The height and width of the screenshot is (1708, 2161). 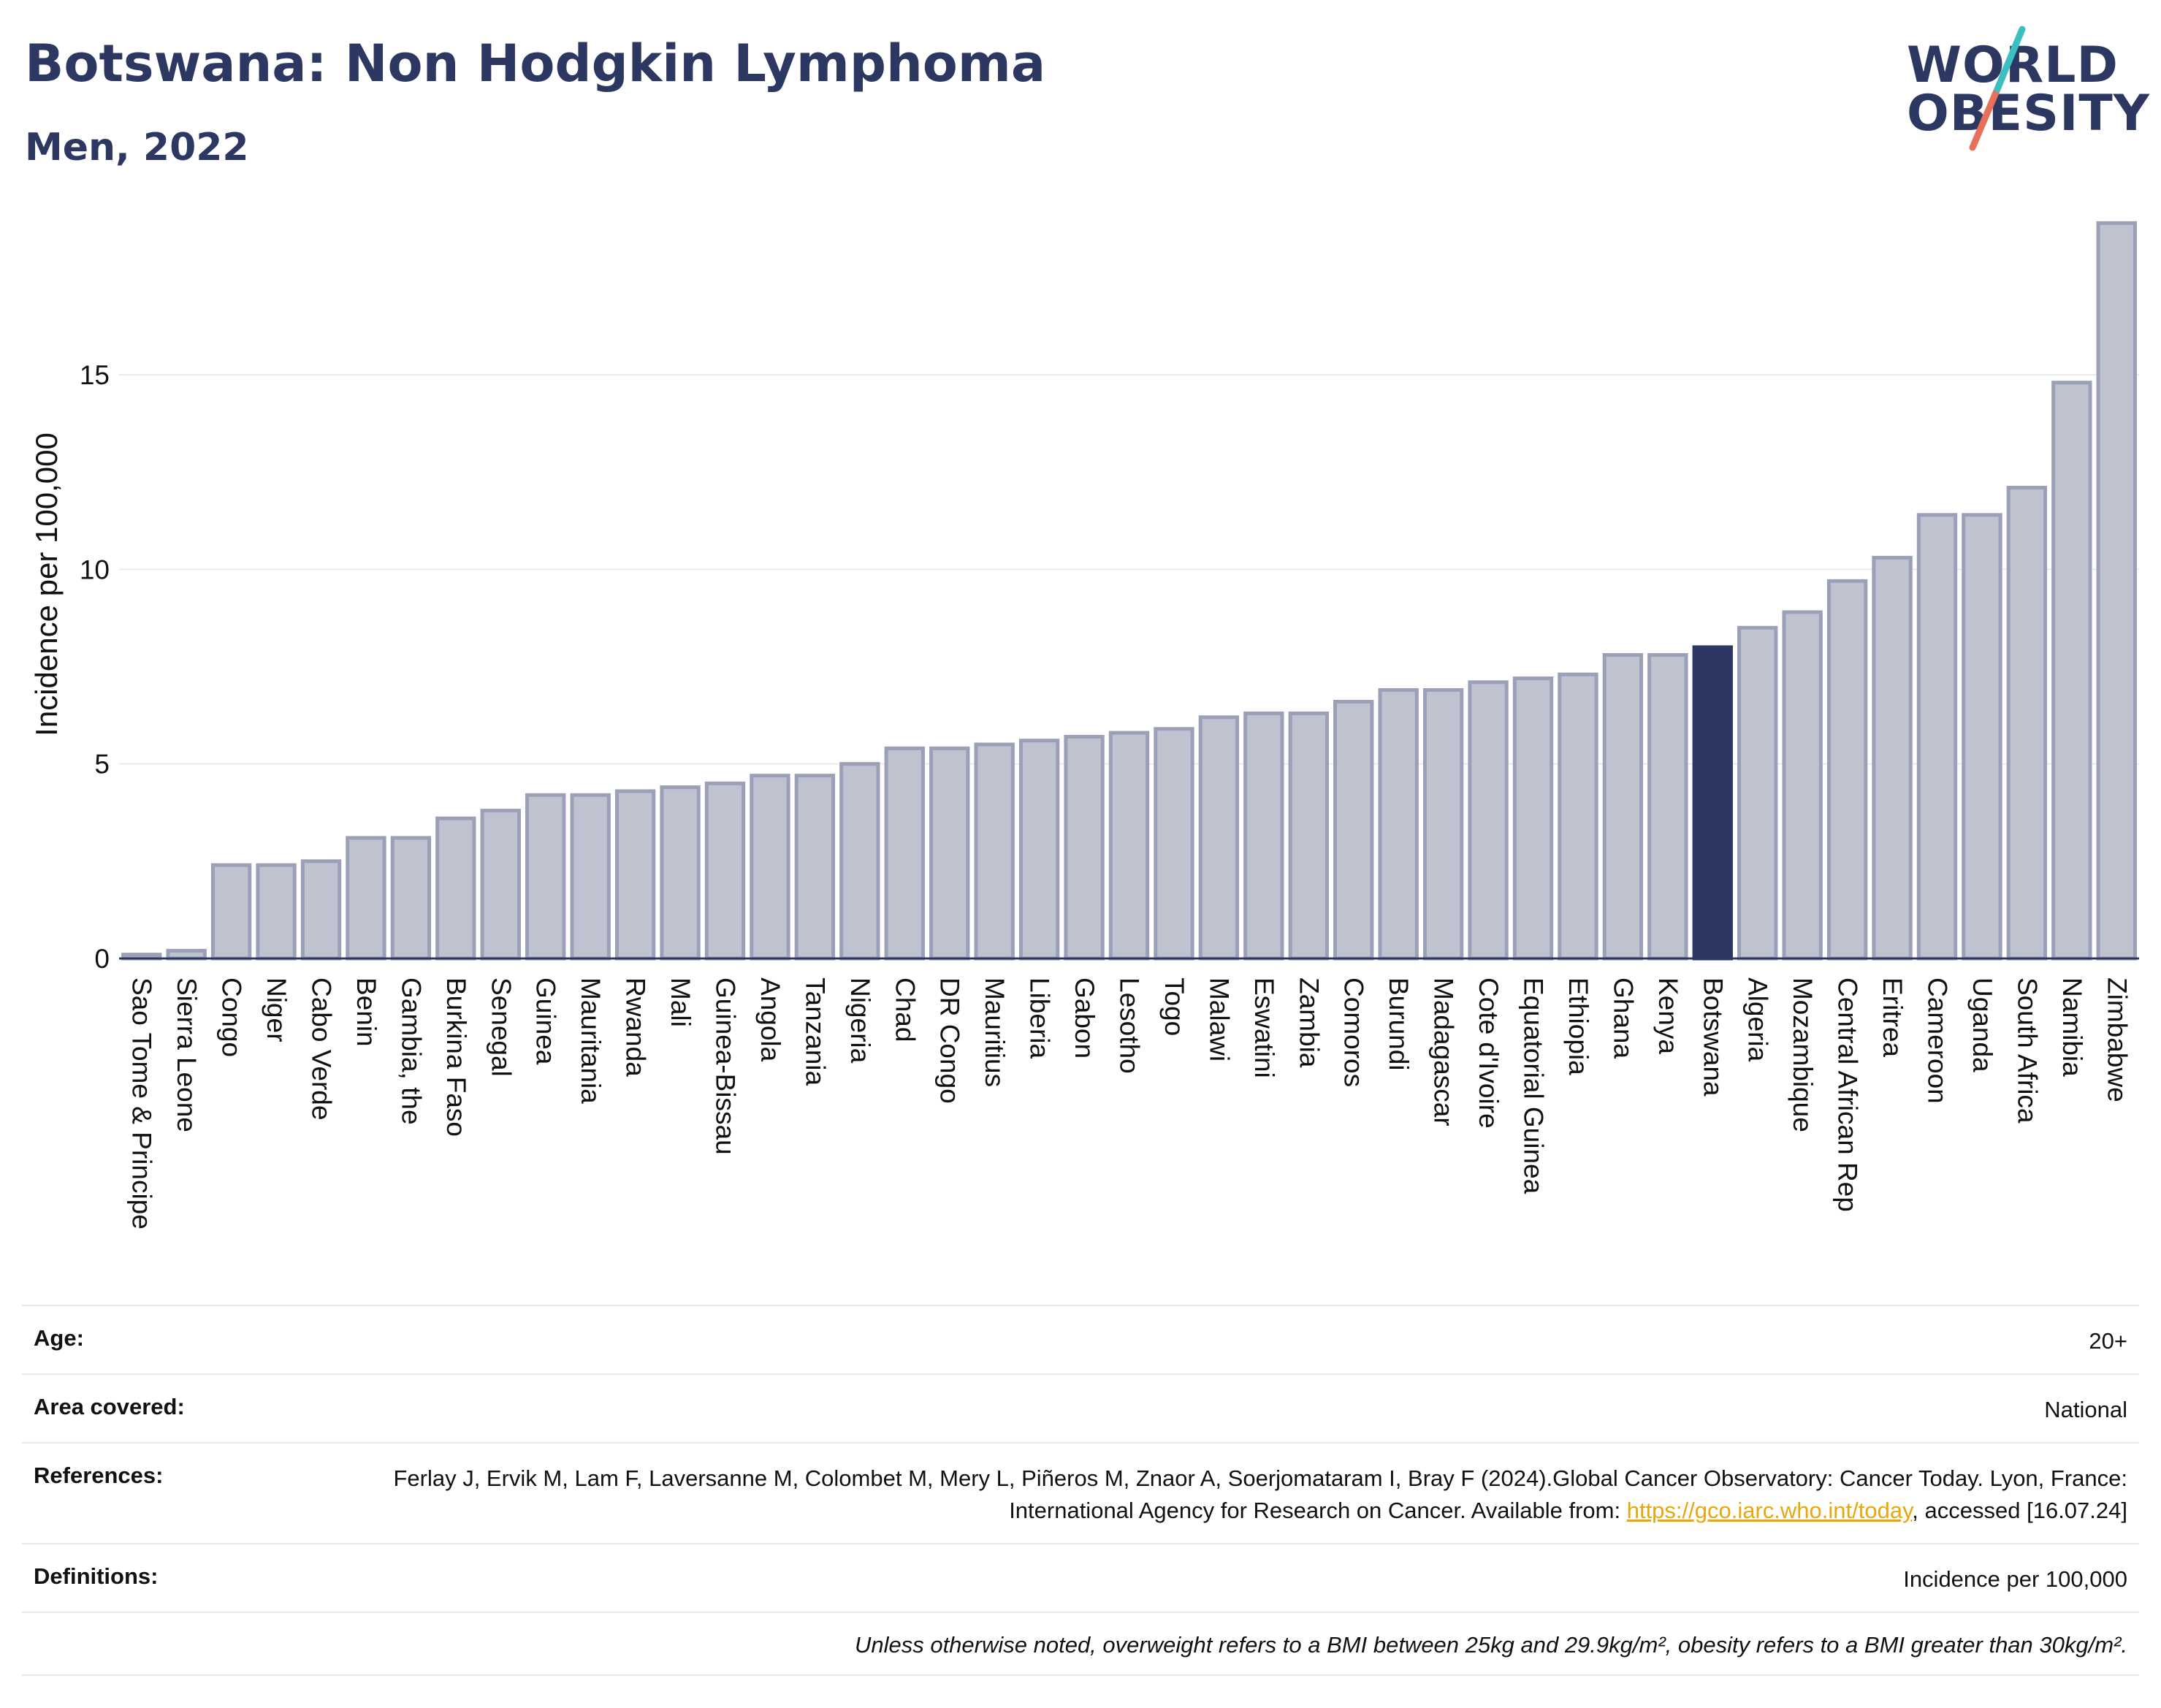 What do you see at coordinates (231, 912) in the screenshot?
I see `bar-congo` at bounding box center [231, 912].